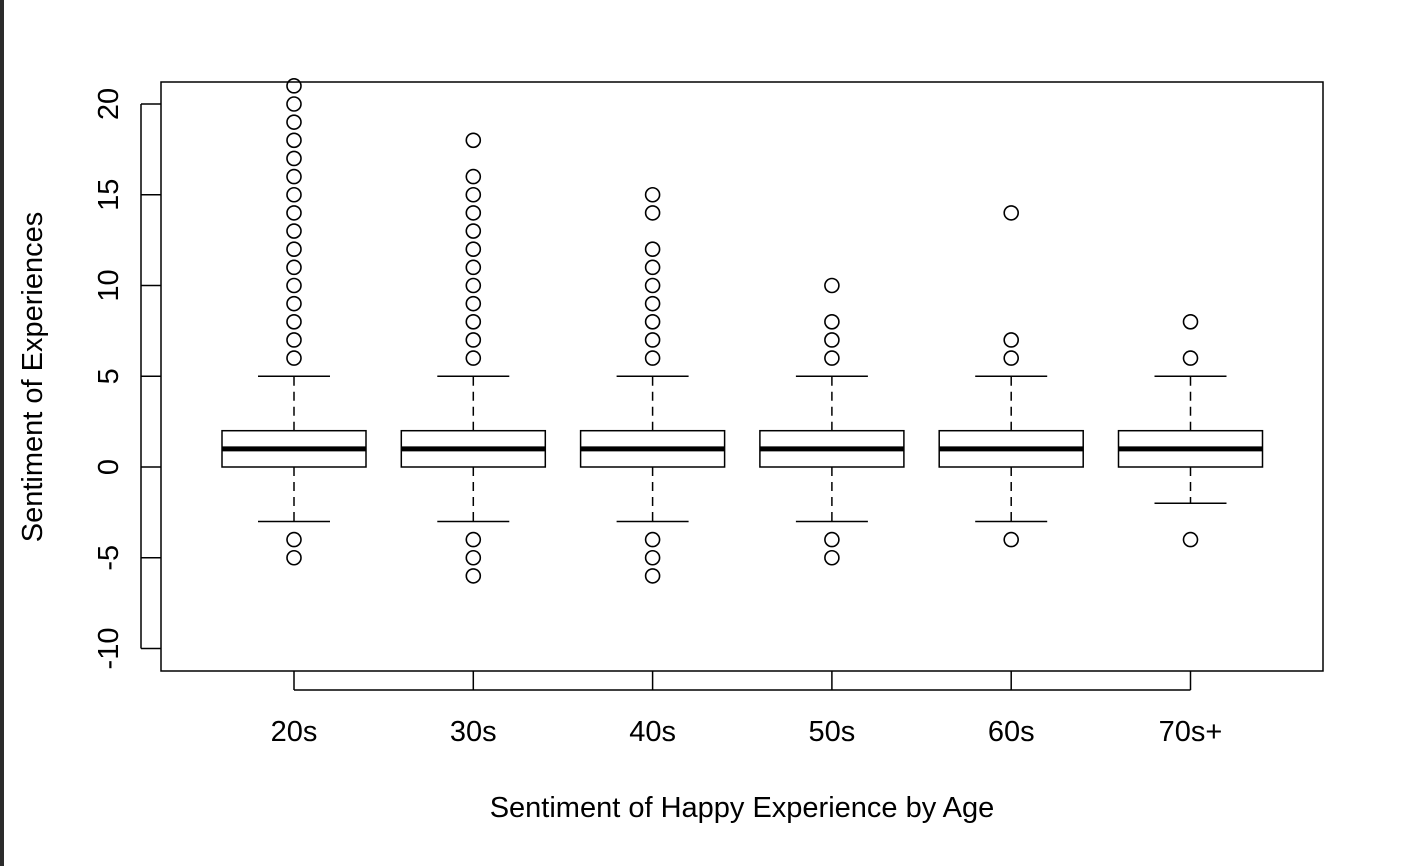 The width and height of the screenshot is (1410, 866). I want to click on y-tick-label: 0, so click(109, 467).